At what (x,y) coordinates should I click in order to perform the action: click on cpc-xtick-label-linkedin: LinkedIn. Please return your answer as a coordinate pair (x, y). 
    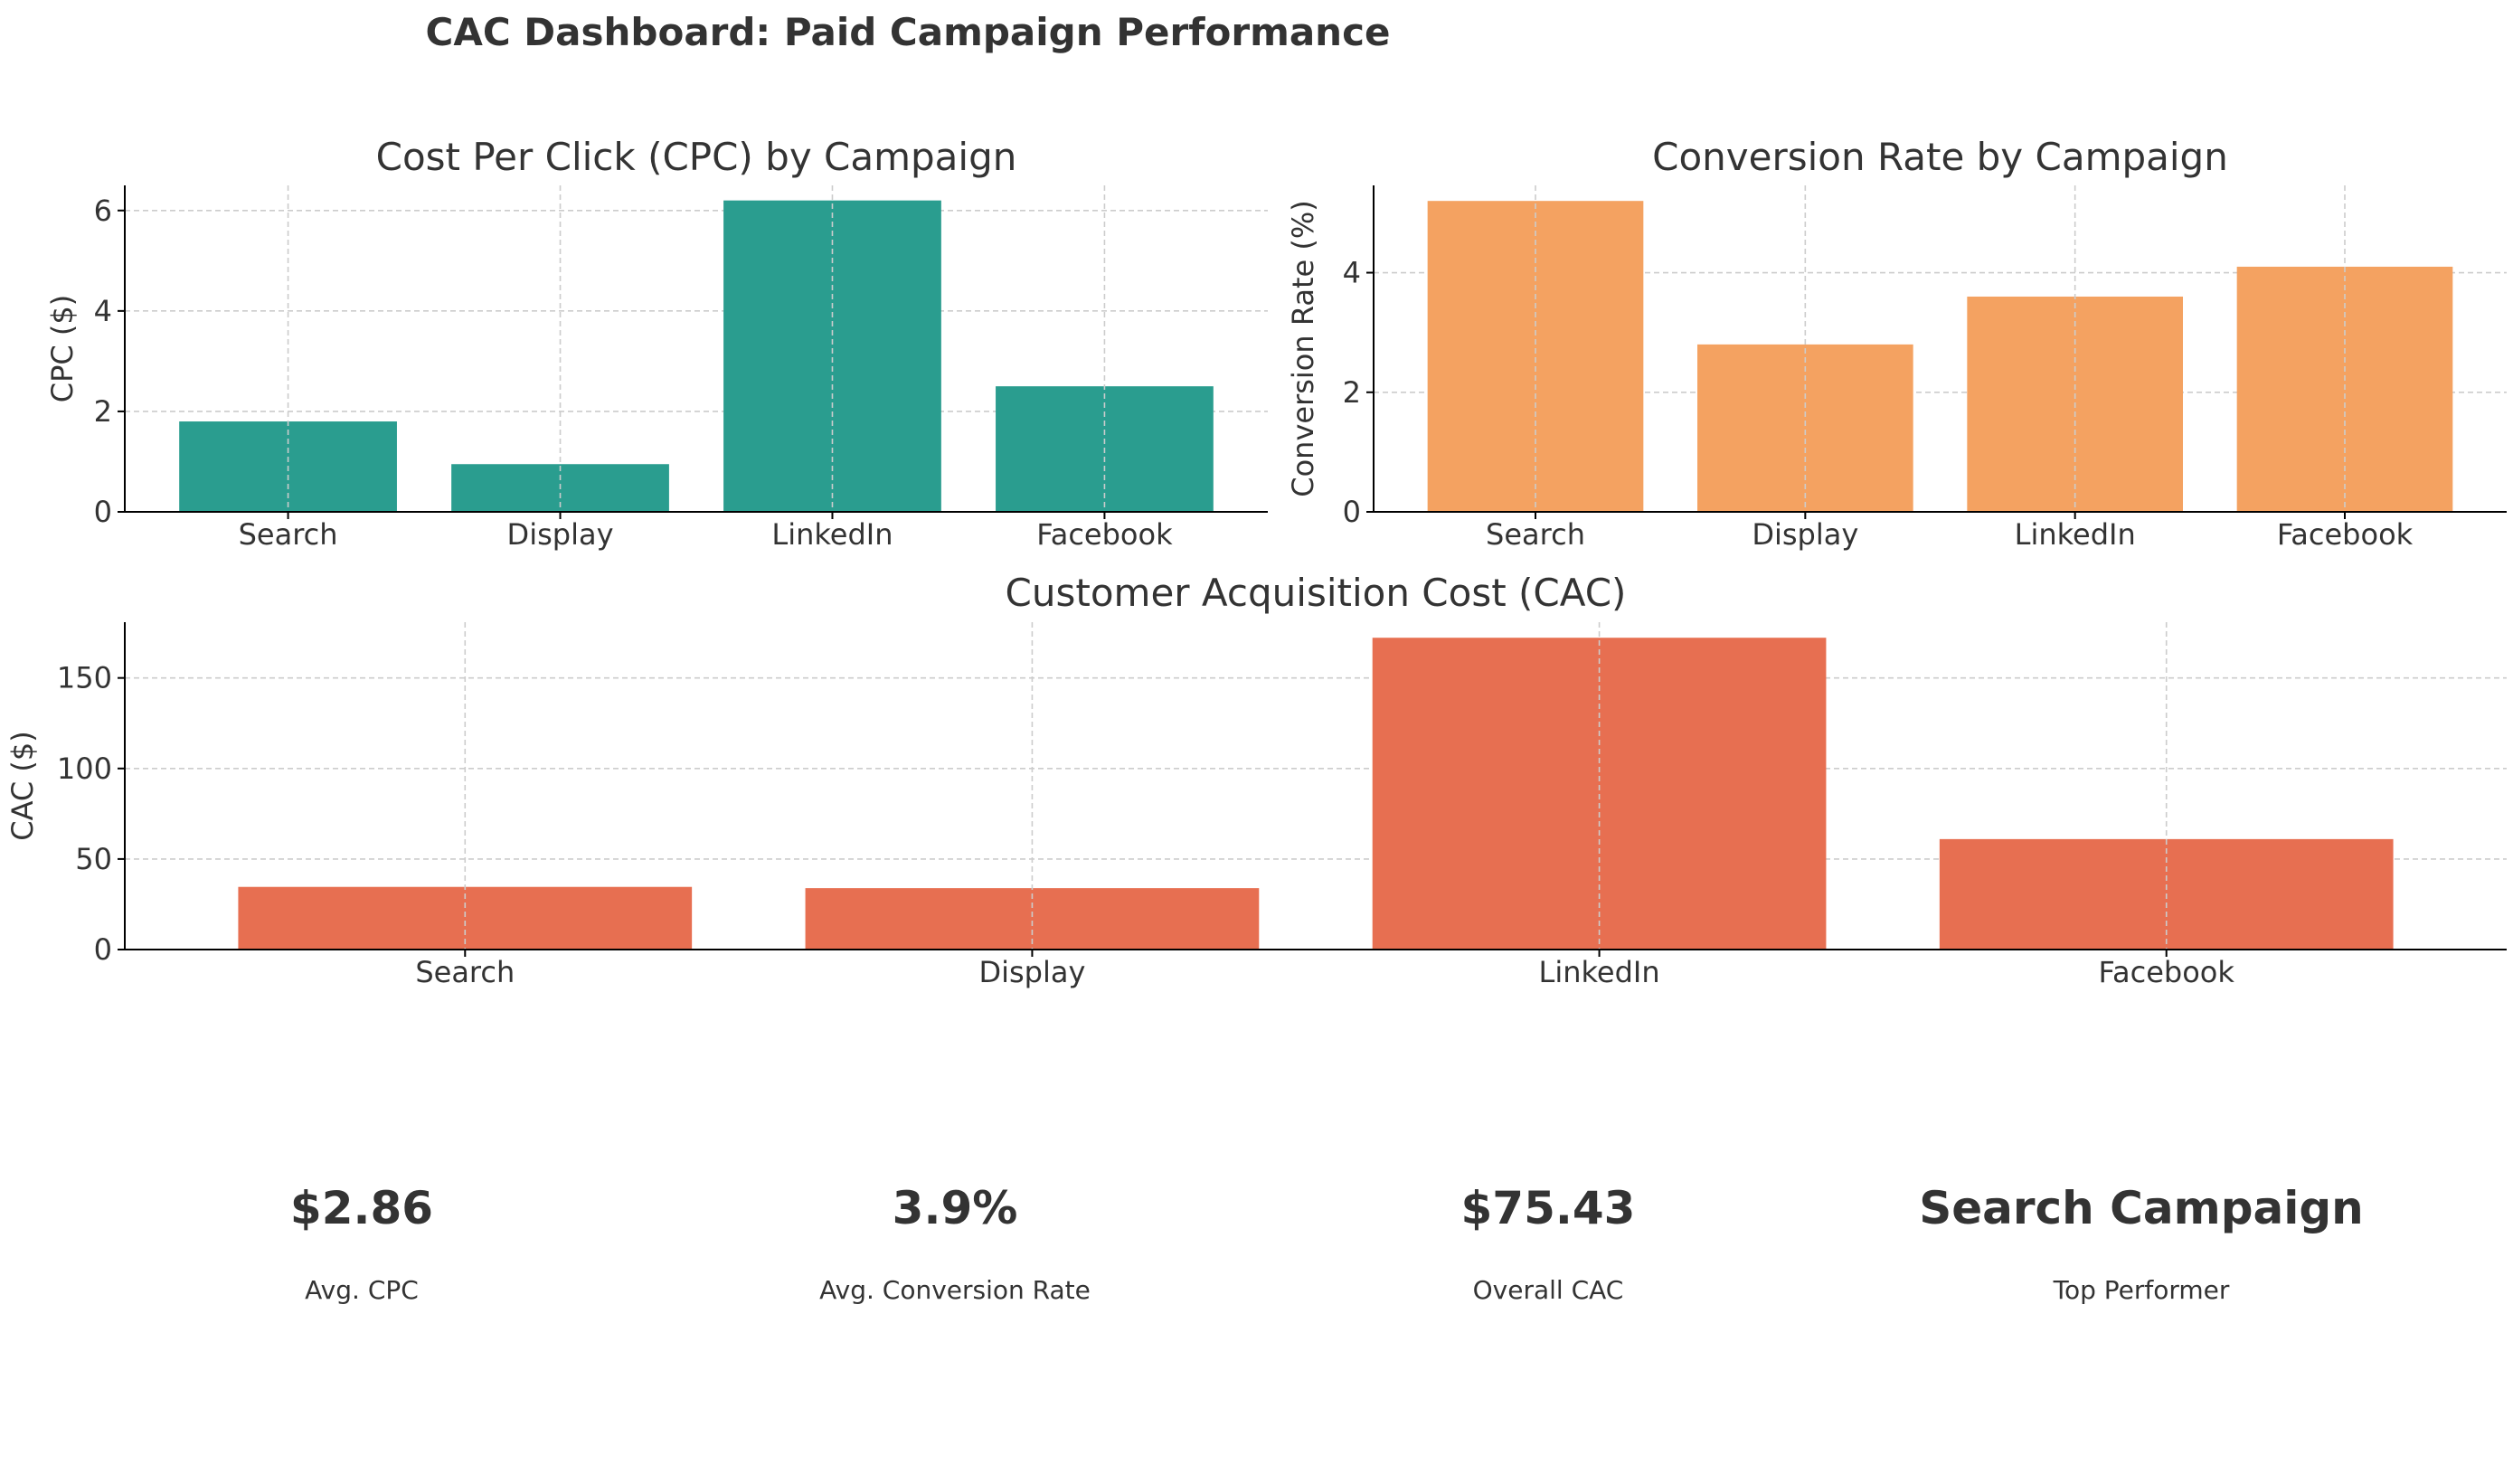
    Looking at the image, I should click on (832, 534).